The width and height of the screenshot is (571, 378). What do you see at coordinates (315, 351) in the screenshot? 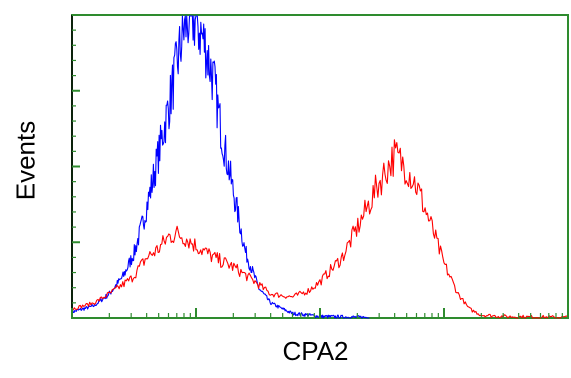
I see `x-axis-label: CPA2` at bounding box center [315, 351].